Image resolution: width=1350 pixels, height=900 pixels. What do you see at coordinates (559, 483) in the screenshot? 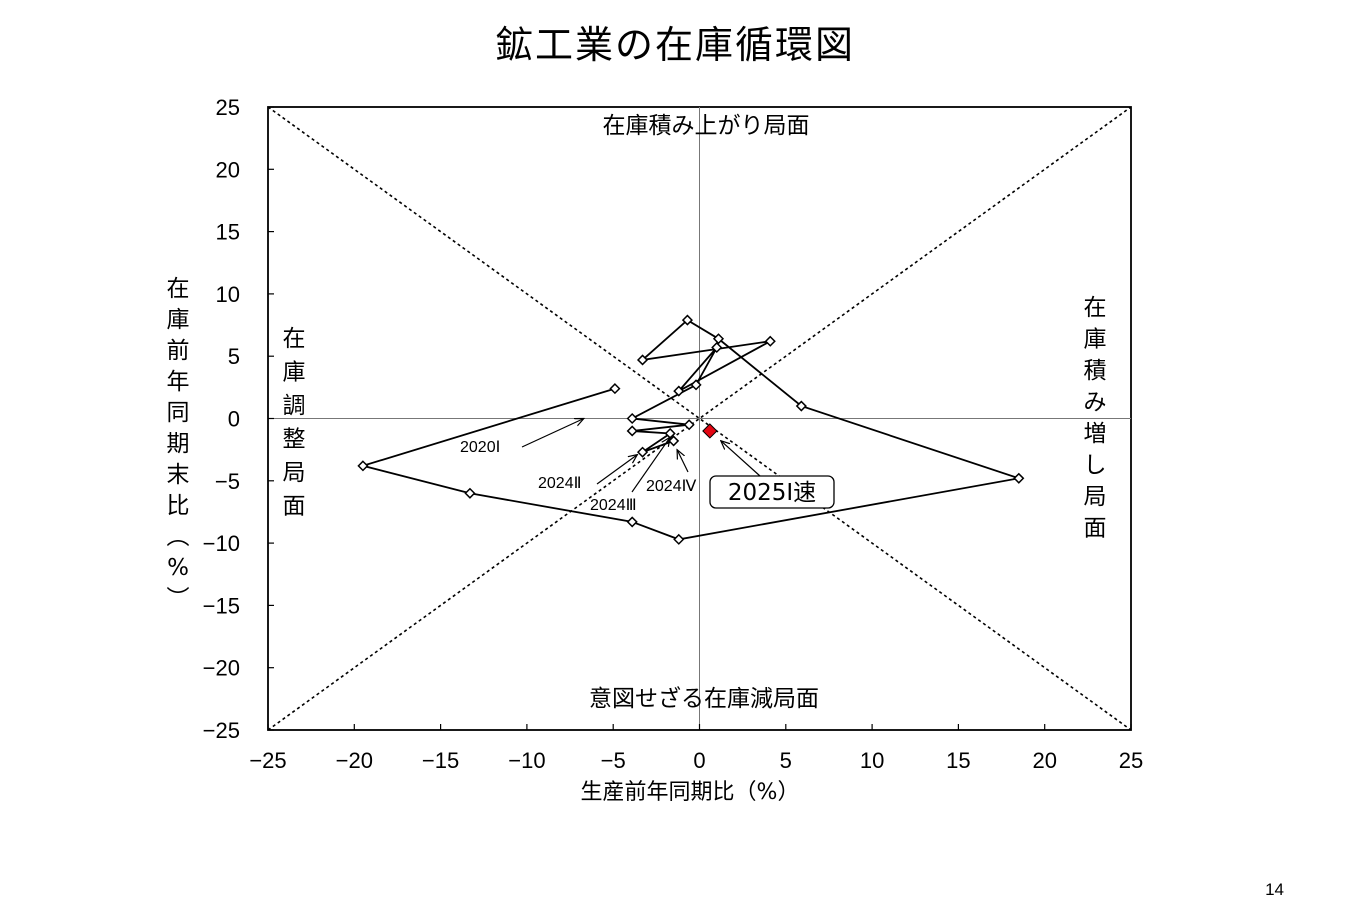
I see `annotation-label: 2024Ⅱ` at bounding box center [559, 483].